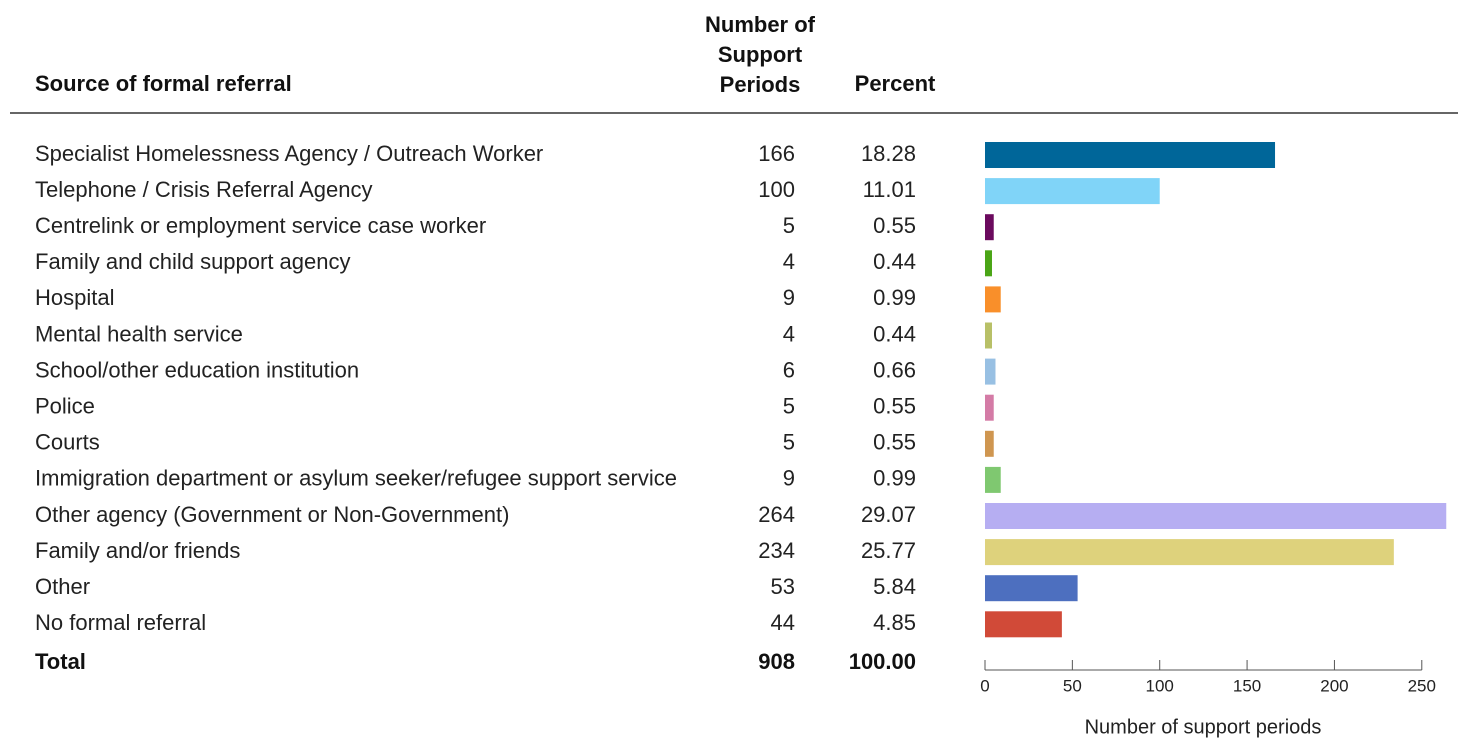  What do you see at coordinates (888, 153) in the screenshot?
I see `percent-cell: 18.28` at bounding box center [888, 153].